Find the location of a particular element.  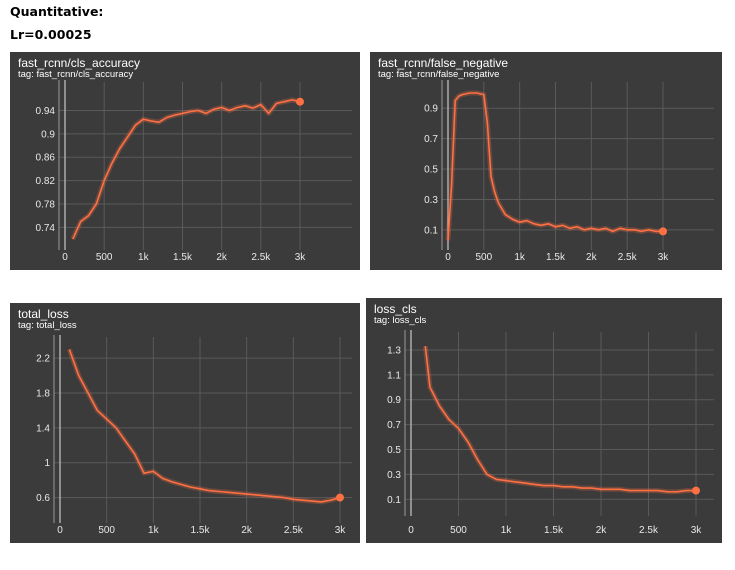

y-tick-label: 1.8 is located at coordinates (43, 393).